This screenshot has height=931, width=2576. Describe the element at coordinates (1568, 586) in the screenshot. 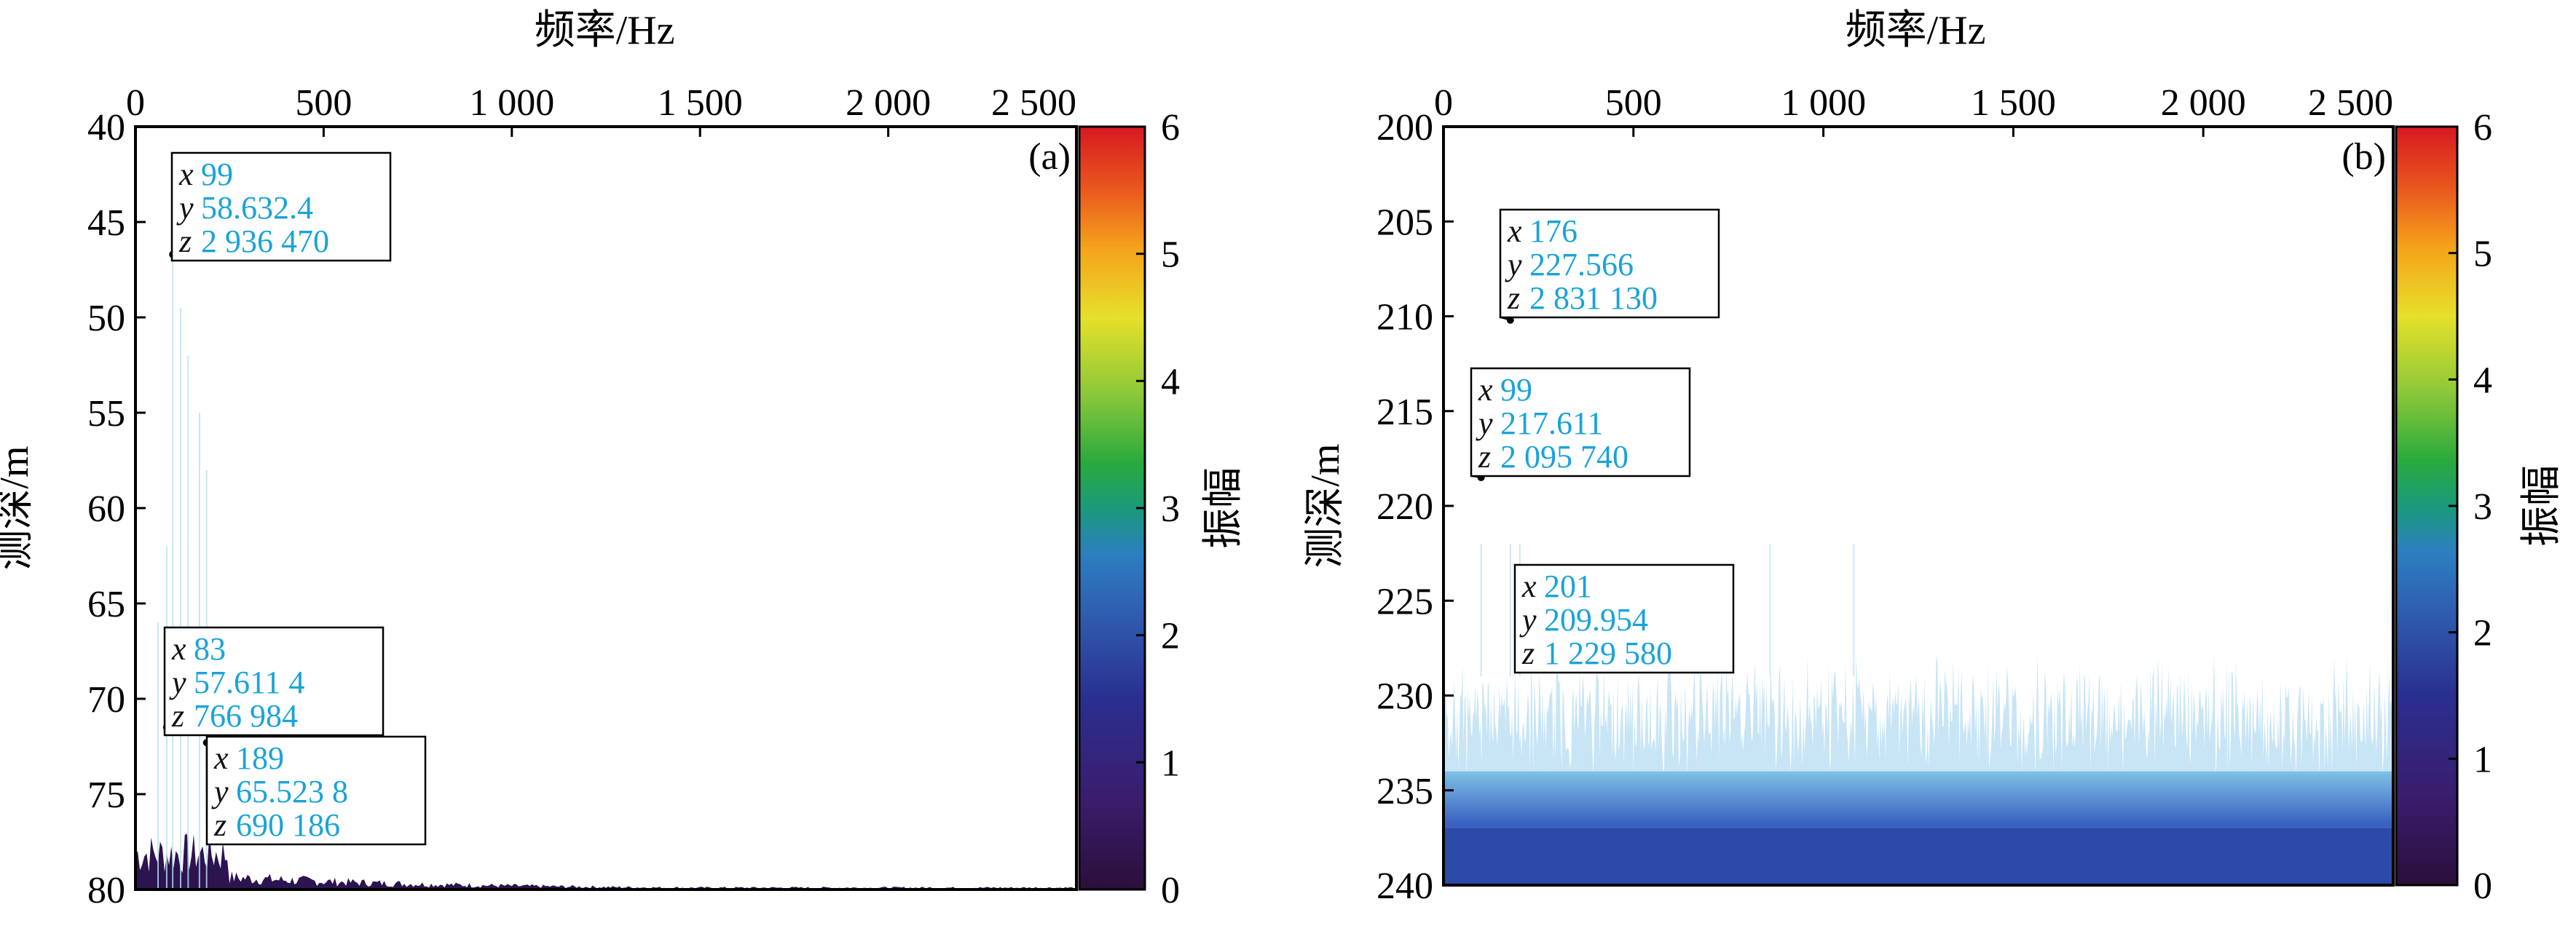

I see `datatip-value: 201` at that location.